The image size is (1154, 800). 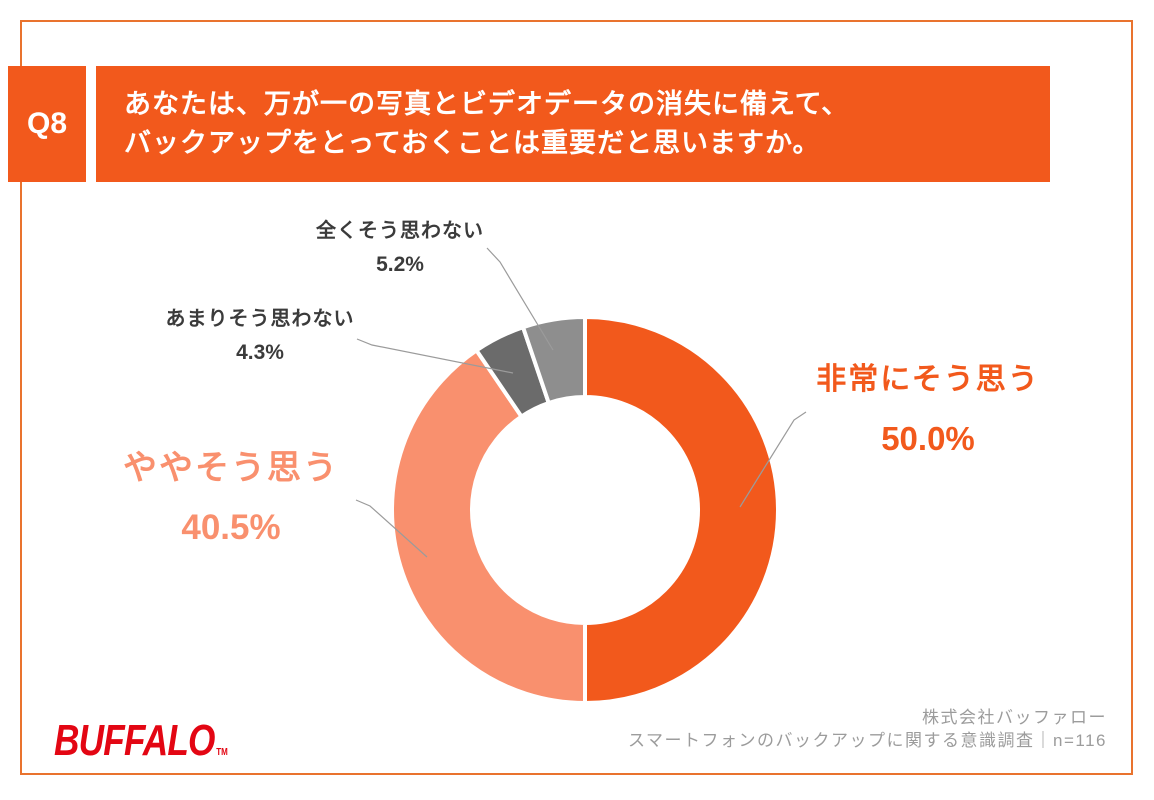 I want to click on callout-not-much-label: あまりそう思わない, so click(x=260, y=319).